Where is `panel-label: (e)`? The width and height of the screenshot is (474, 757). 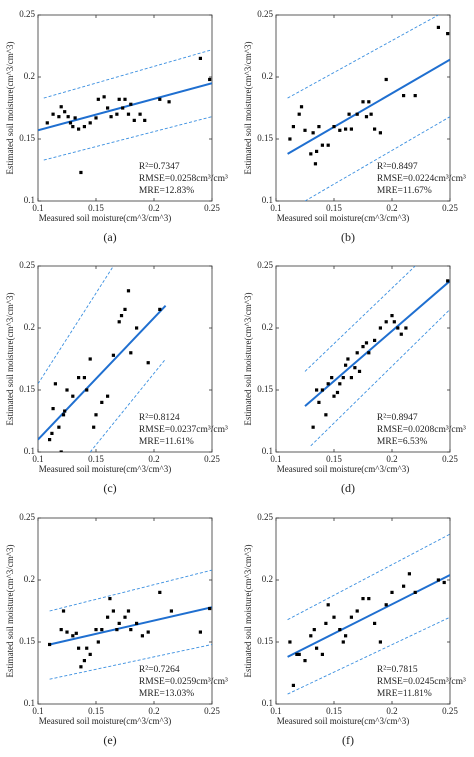
panel-label: (e) is located at coordinates (109, 740).